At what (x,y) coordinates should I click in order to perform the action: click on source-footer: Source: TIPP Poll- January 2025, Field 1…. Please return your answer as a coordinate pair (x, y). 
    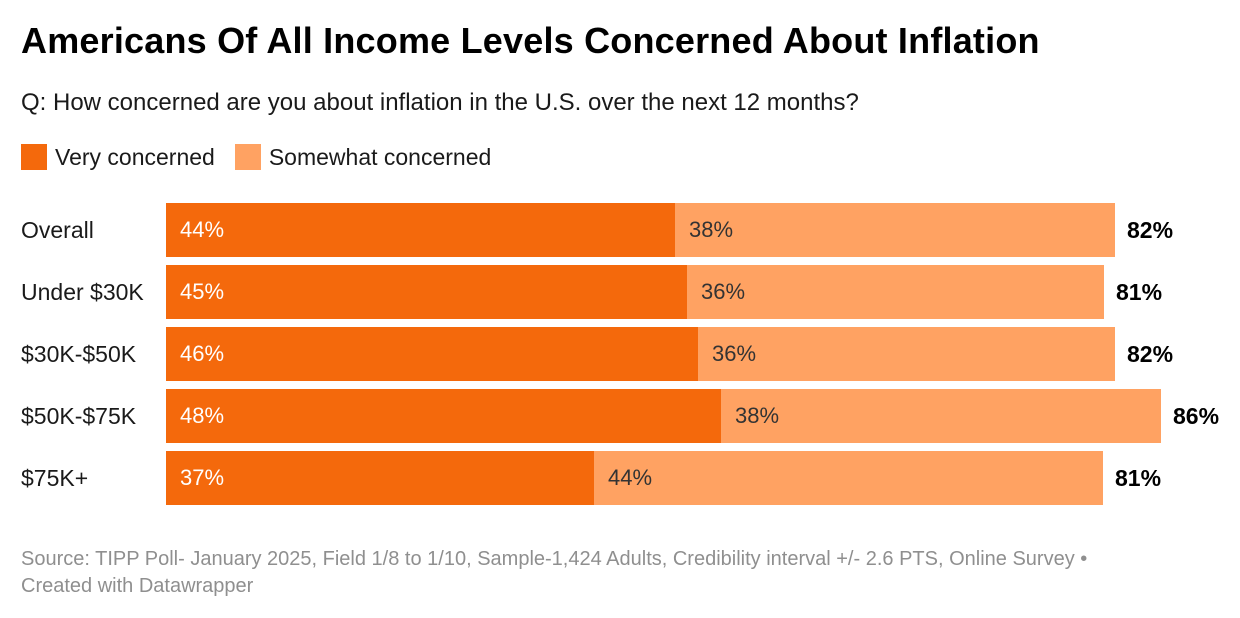
    Looking at the image, I should click on (620, 573).